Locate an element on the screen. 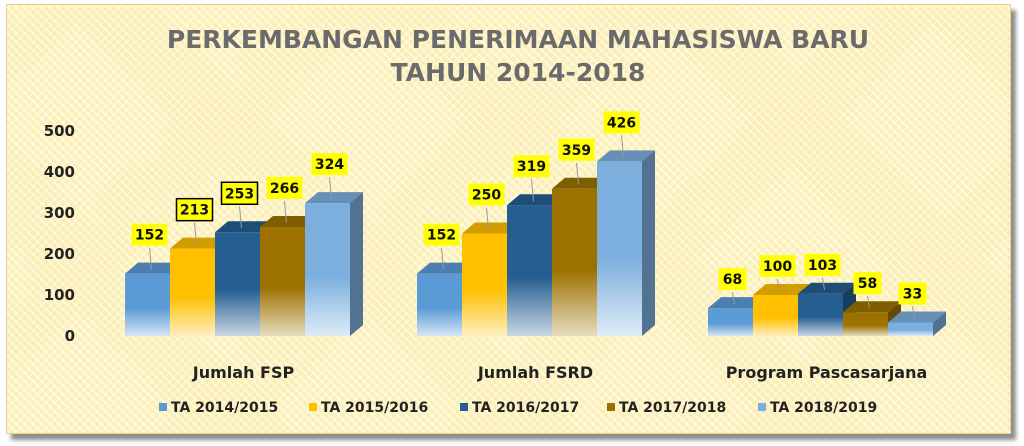  data-label: 266 is located at coordinates (284, 189).